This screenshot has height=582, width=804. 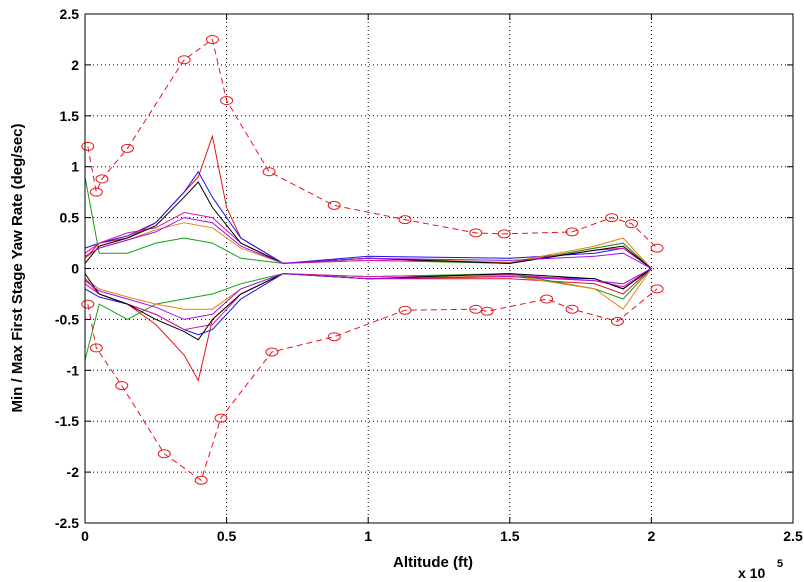 I want to click on x-tick-label: 0, so click(x=85, y=536).